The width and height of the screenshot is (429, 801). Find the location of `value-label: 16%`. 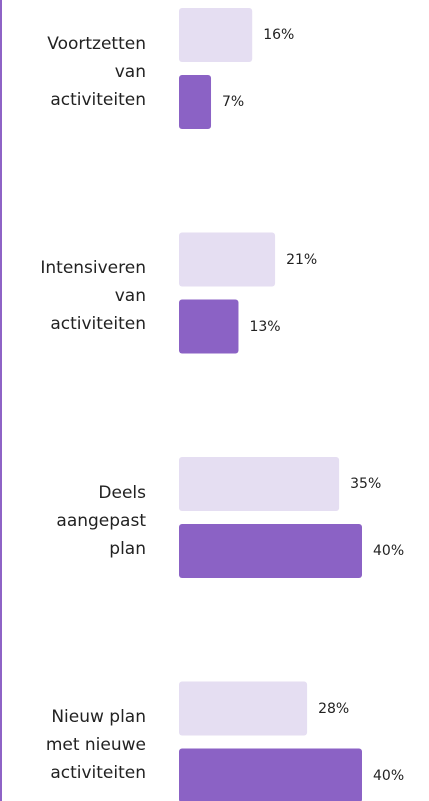

value-label: 16% is located at coordinates (279, 35).